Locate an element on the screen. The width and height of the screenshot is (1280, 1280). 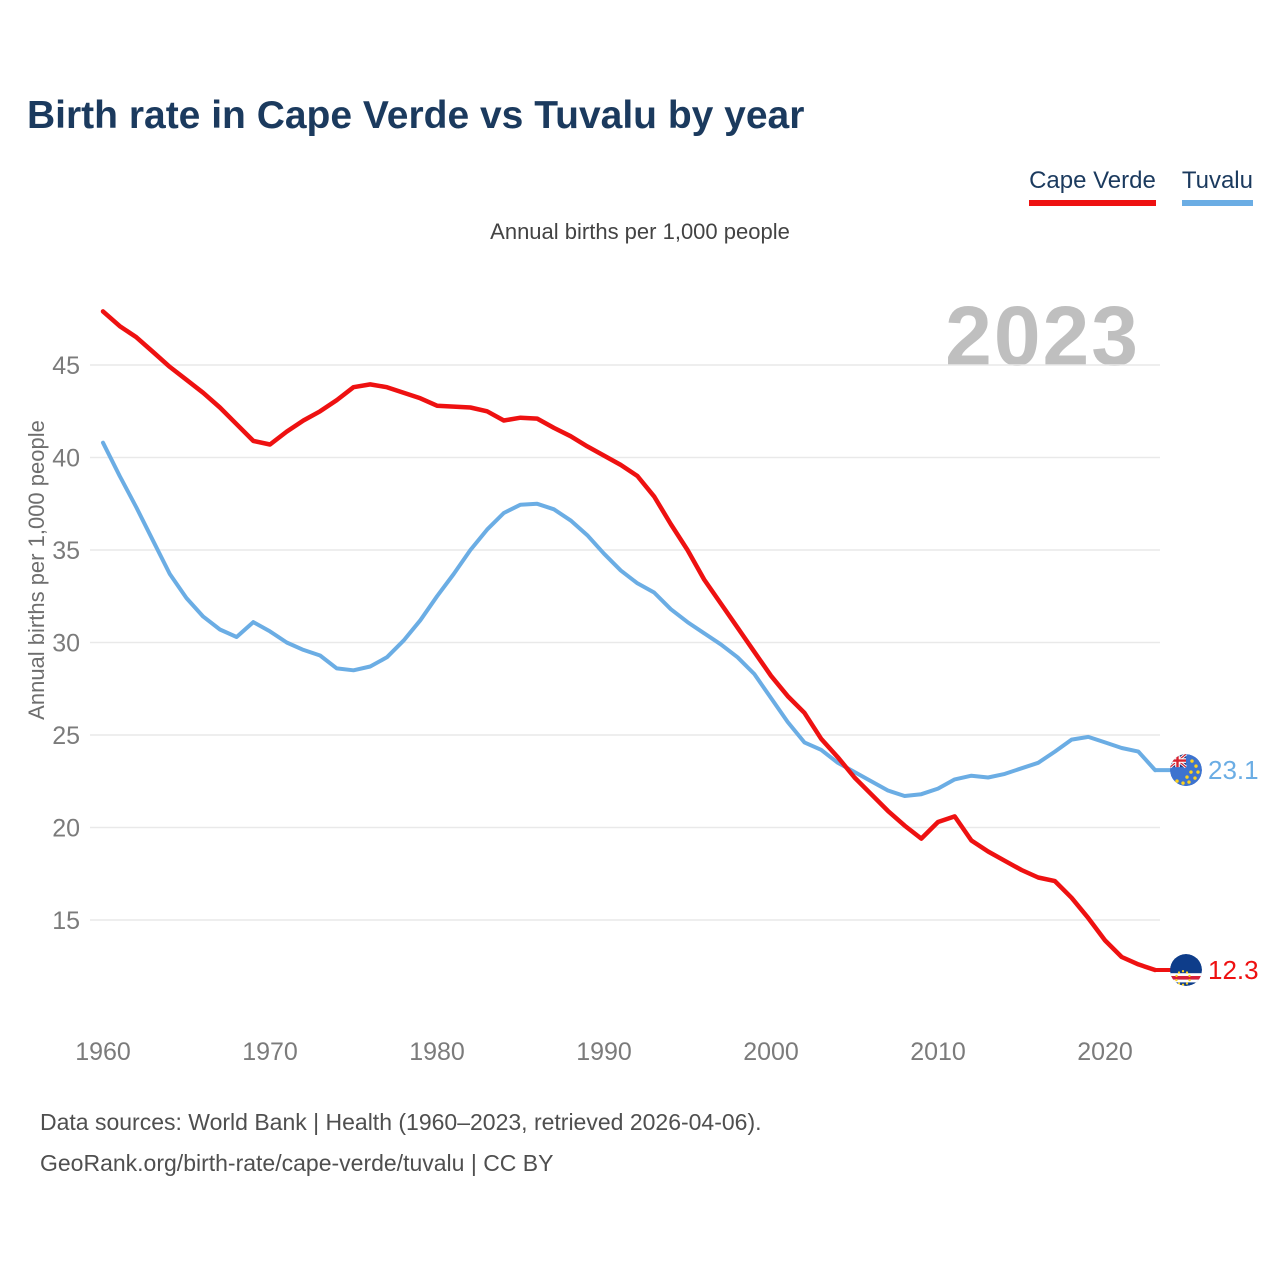
cape-verde-flag-icon is located at coordinates (1186, 970).